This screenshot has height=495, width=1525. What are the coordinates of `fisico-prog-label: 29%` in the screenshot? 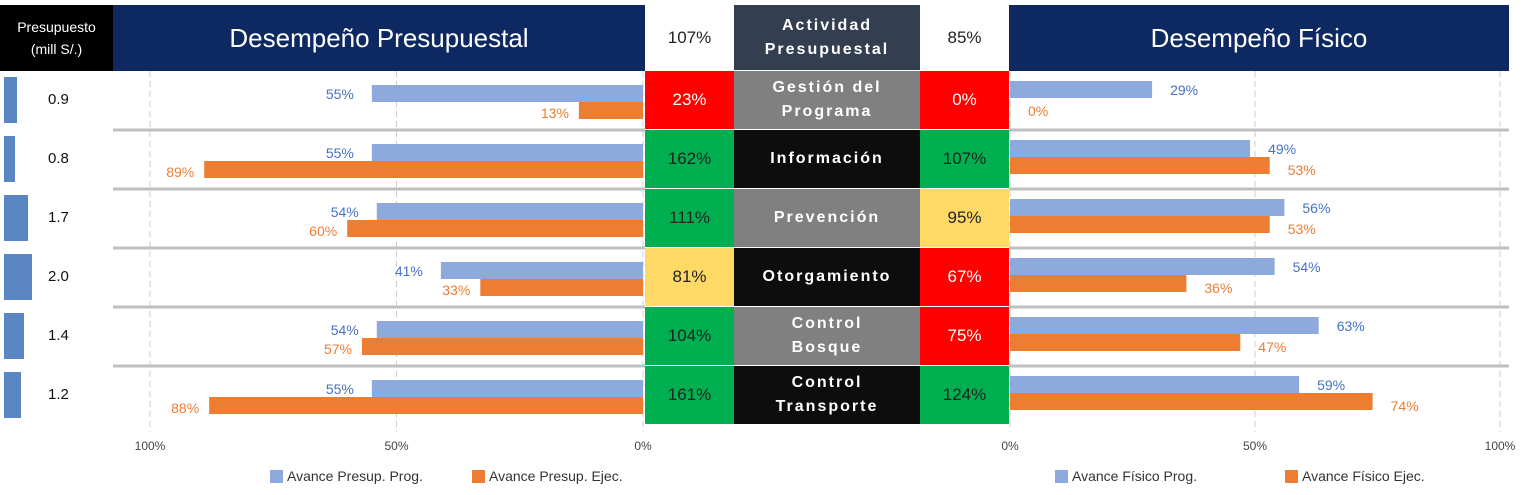 It's located at (1184, 90).